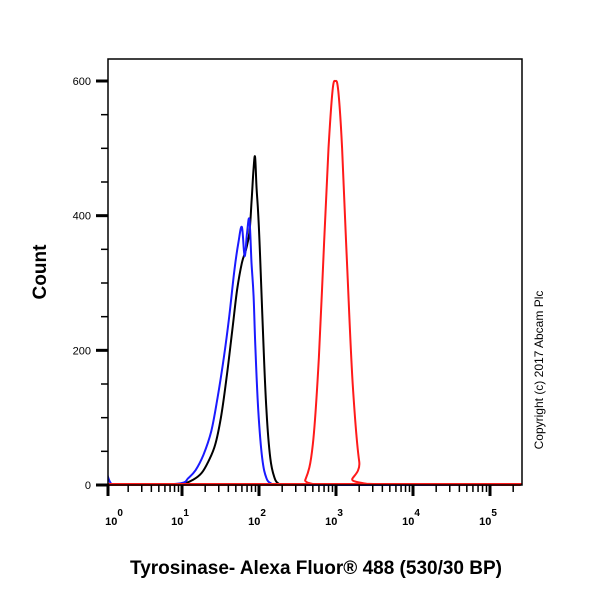 Image resolution: width=600 pixels, height=600 pixels. What do you see at coordinates (82, 351) in the screenshot?
I see `y-tick-label: 200` at bounding box center [82, 351].